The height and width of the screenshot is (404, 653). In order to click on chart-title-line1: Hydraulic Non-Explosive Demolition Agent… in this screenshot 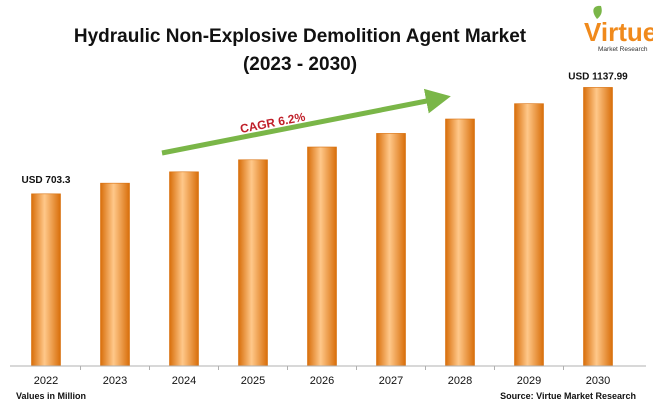, I will do `click(300, 36)`.